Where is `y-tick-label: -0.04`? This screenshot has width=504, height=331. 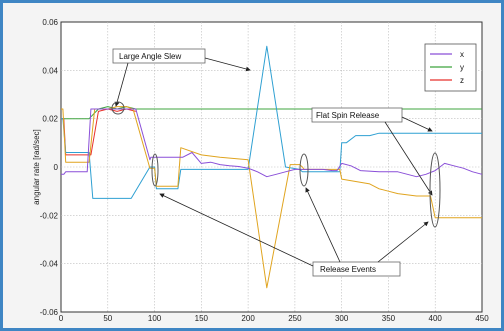
y-tick-label: -0.04 is located at coordinates (49, 264).